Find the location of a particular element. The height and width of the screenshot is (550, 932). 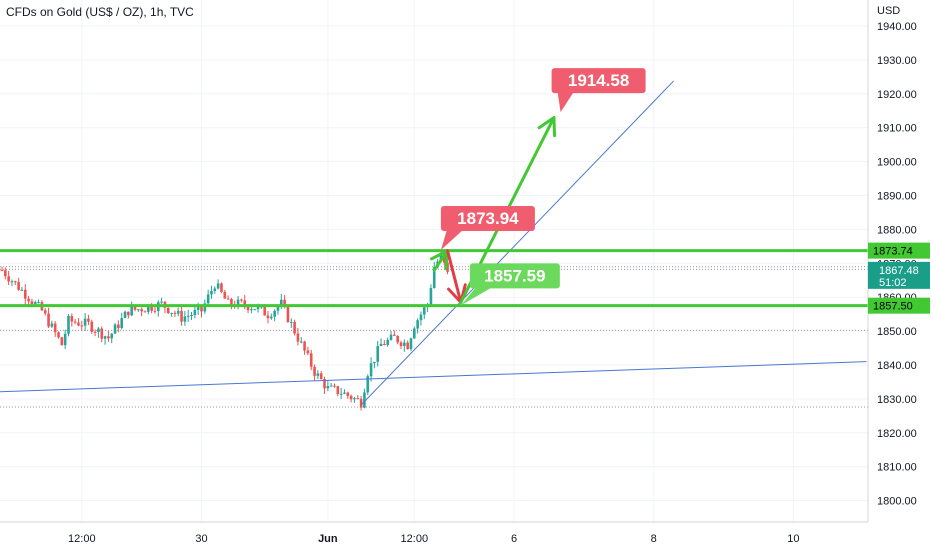

candles is located at coordinates (224, 330).